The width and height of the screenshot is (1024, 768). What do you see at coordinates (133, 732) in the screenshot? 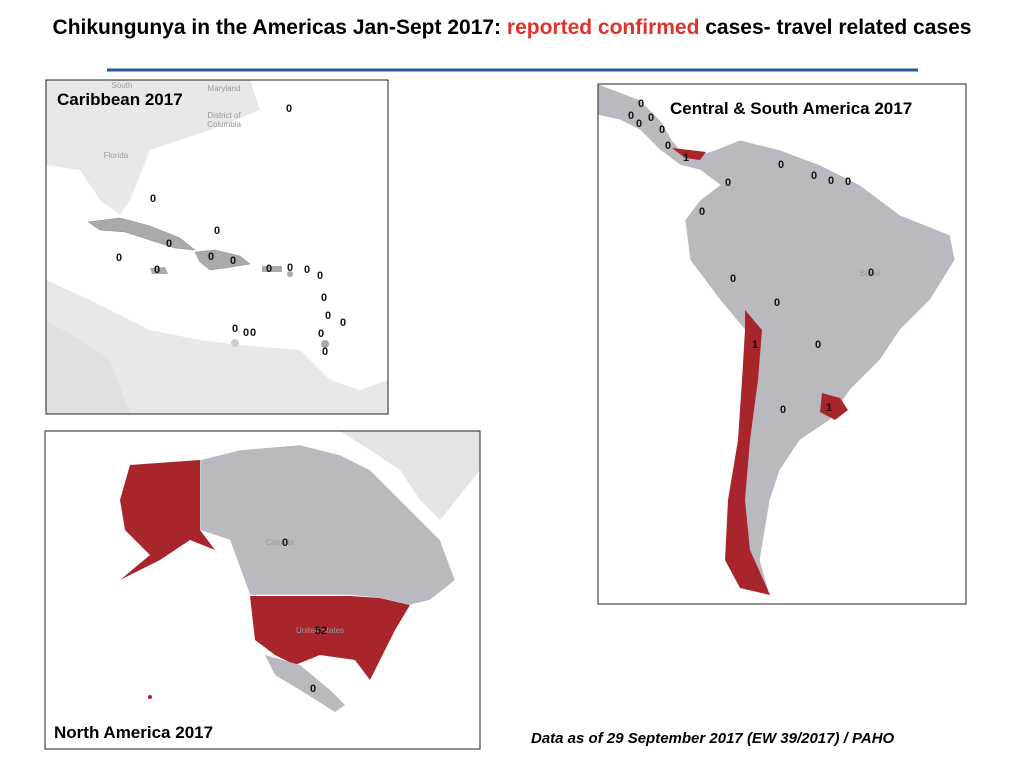
I see `panel-title: North America 2017` at bounding box center [133, 732].